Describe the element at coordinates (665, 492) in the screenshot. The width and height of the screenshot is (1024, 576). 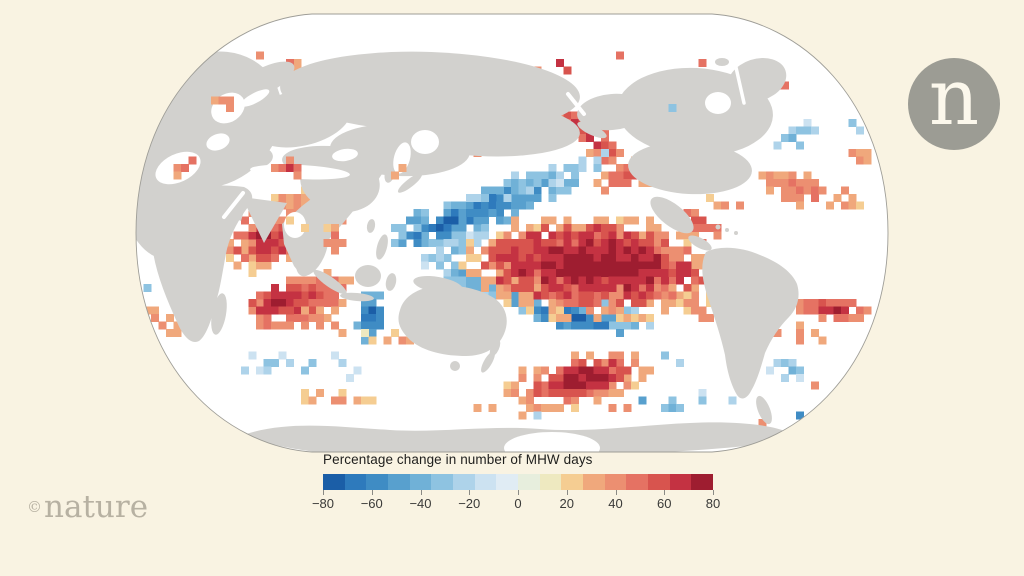
I see `legend-tick` at that location.